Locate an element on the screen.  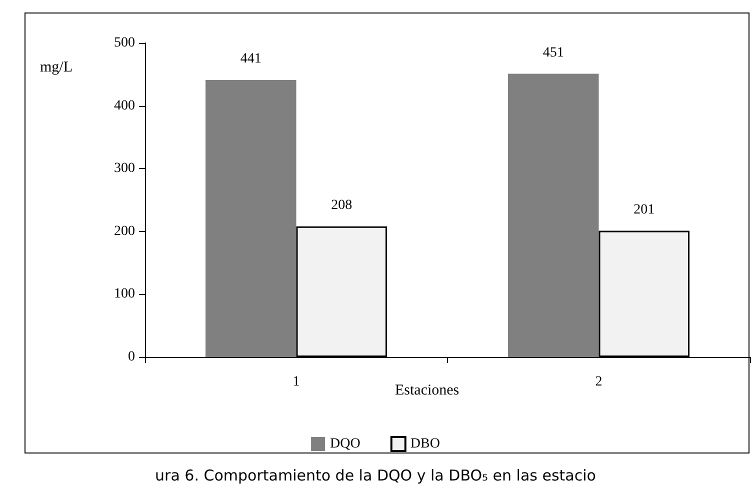
y-tick-label: 500 is located at coordinates (124, 43).